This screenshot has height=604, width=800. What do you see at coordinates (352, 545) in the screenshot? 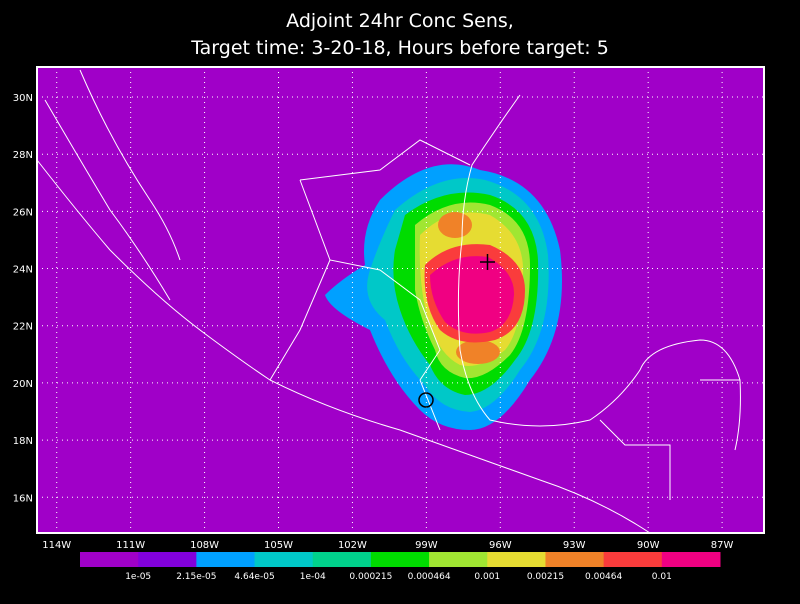
I see `lon-tick-label: 102W` at bounding box center [352, 545].